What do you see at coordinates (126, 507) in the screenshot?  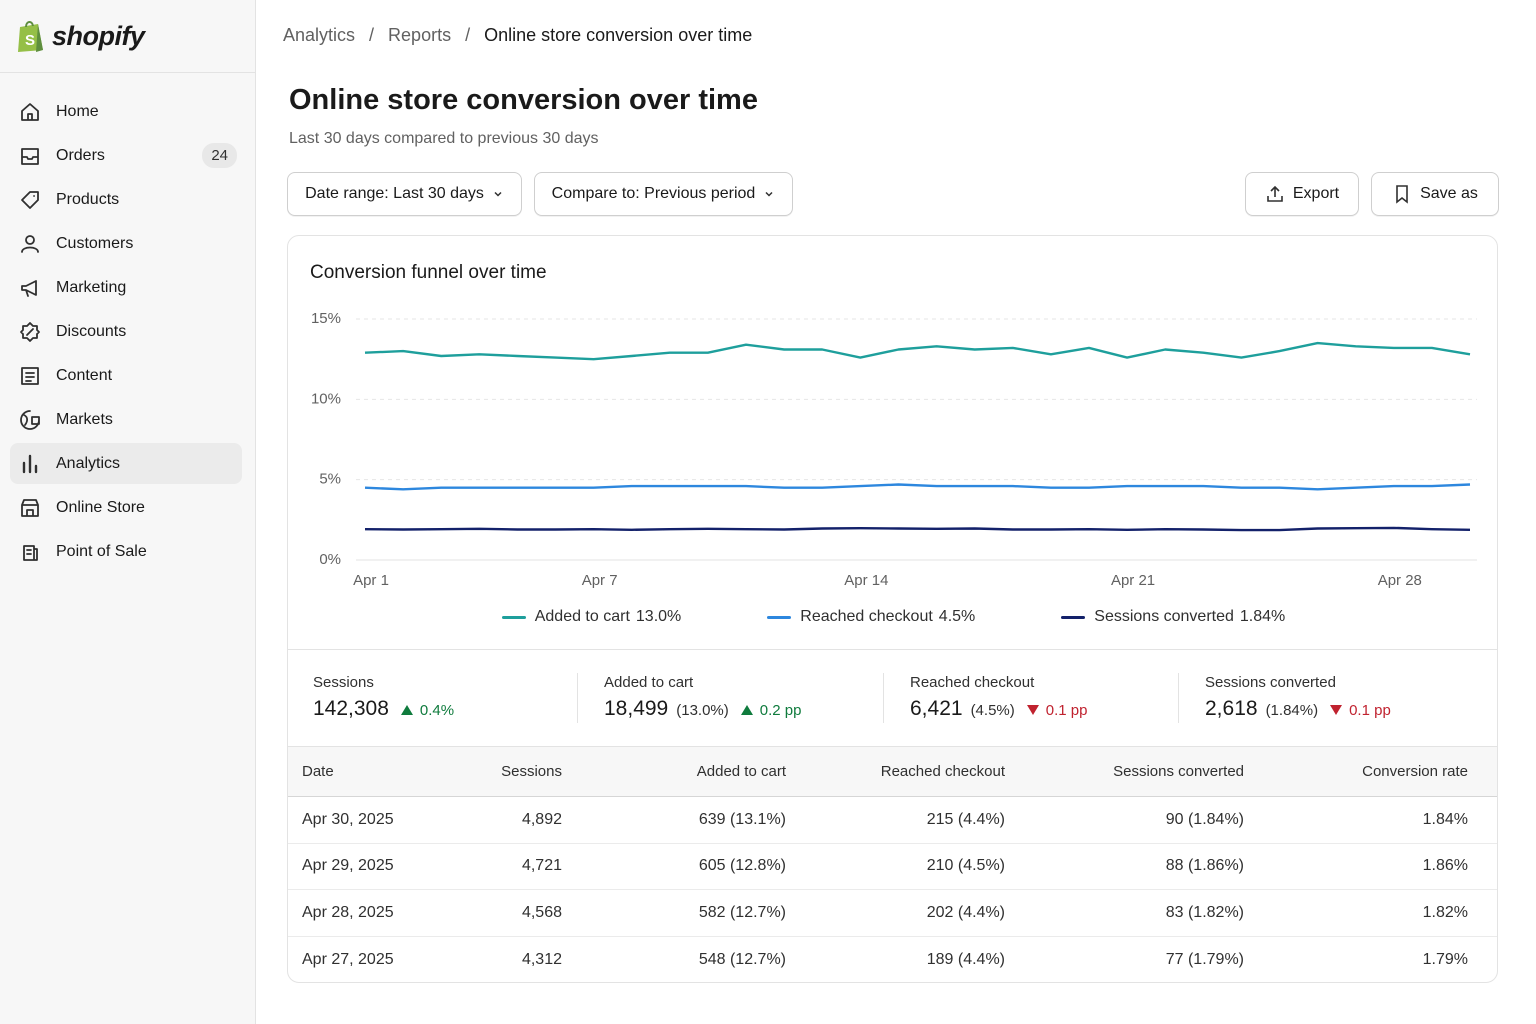 I see `nav-item: Online Store` at bounding box center [126, 507].